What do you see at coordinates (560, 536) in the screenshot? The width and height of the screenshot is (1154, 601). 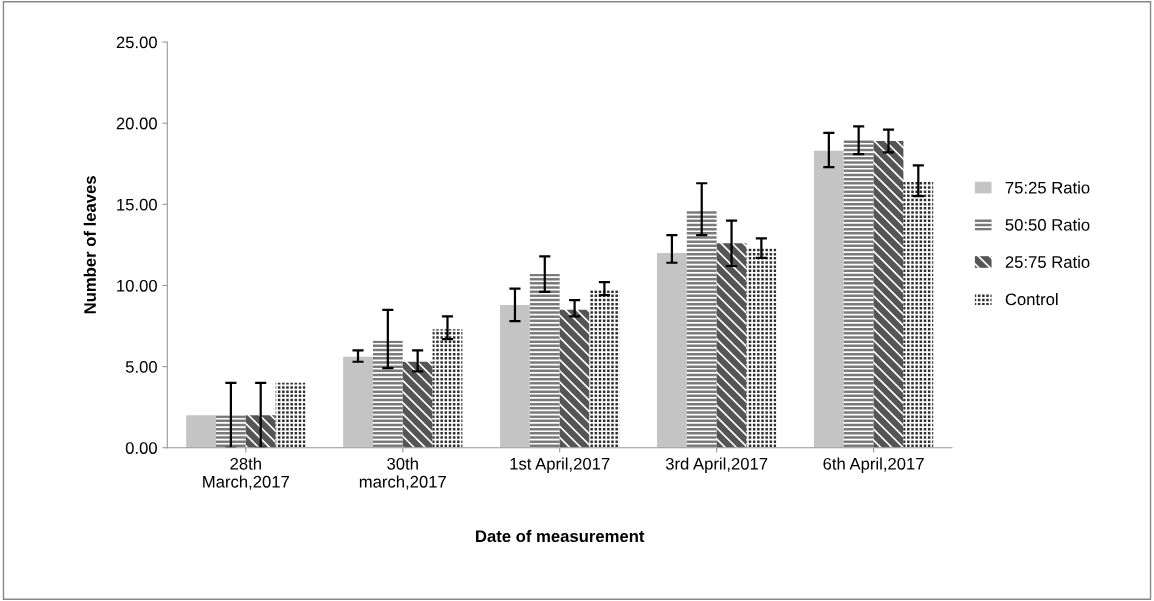 I see `x-axis-title: Date of measurement` at bounding box center [560, 536].